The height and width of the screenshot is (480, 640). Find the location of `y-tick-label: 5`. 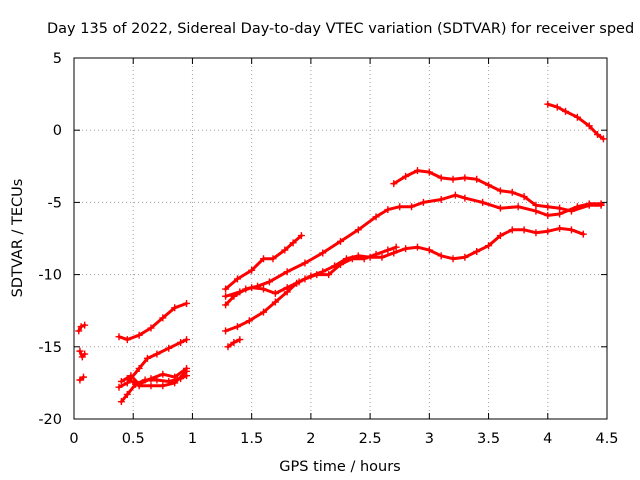

y-tick-label: 5 is located at coordinates (57, 59).